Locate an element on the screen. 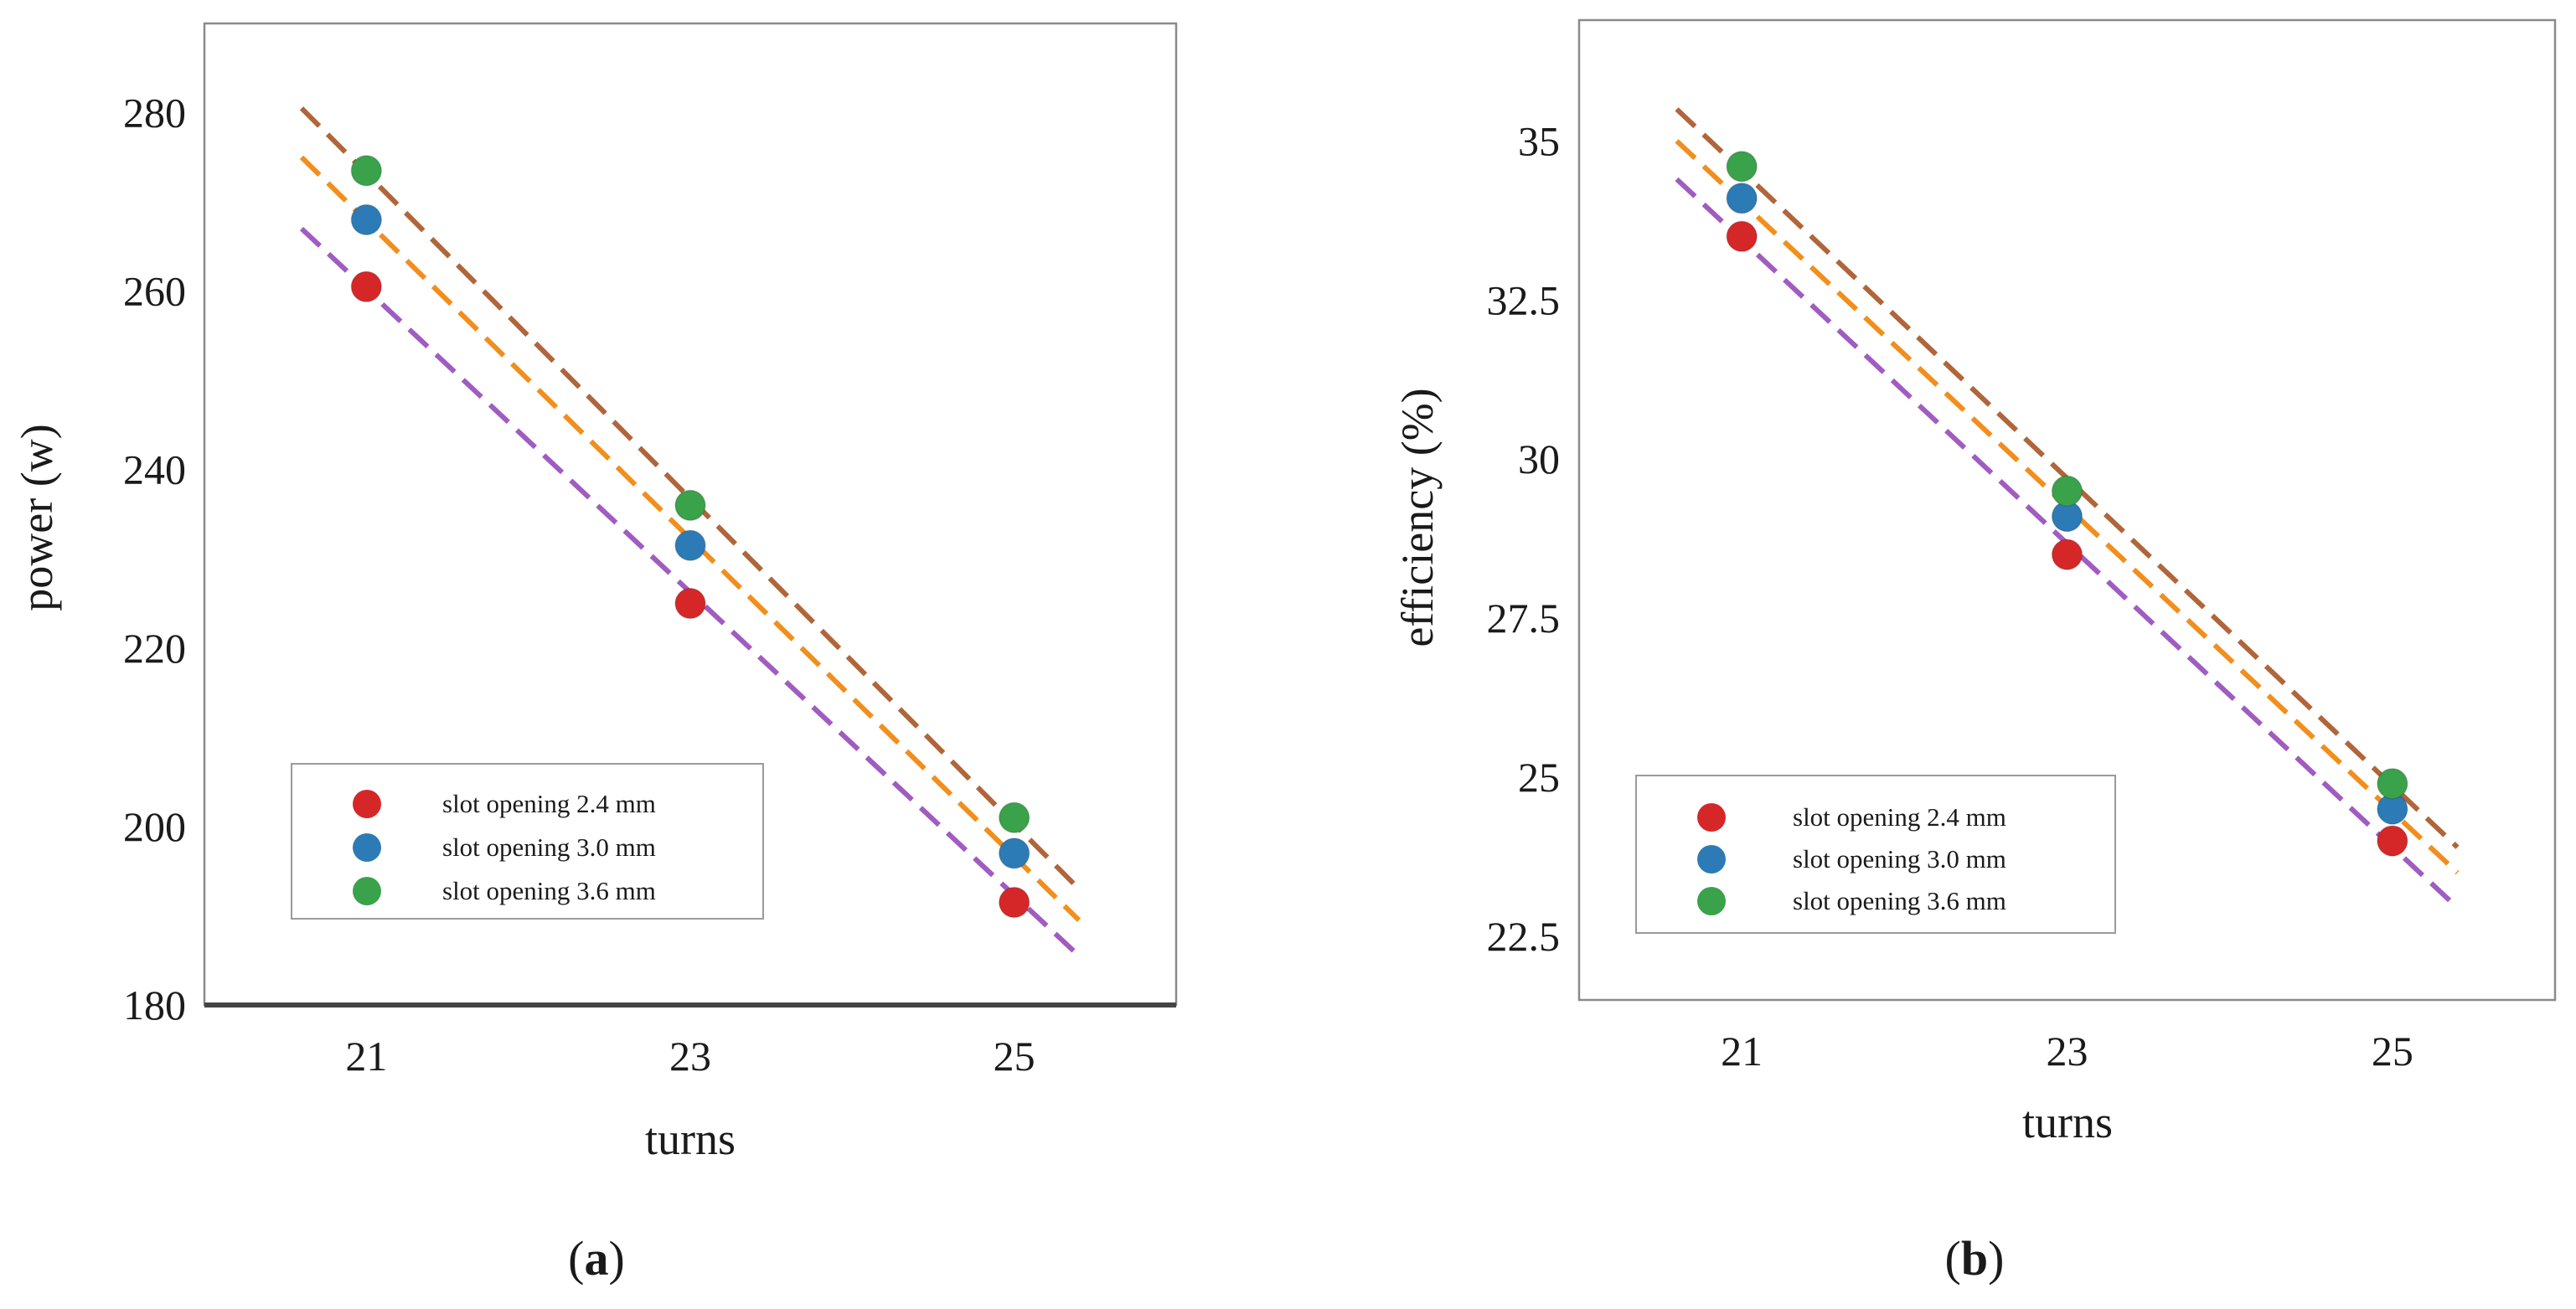  y-tick-label: 200 is located at coordinates (154, 827).